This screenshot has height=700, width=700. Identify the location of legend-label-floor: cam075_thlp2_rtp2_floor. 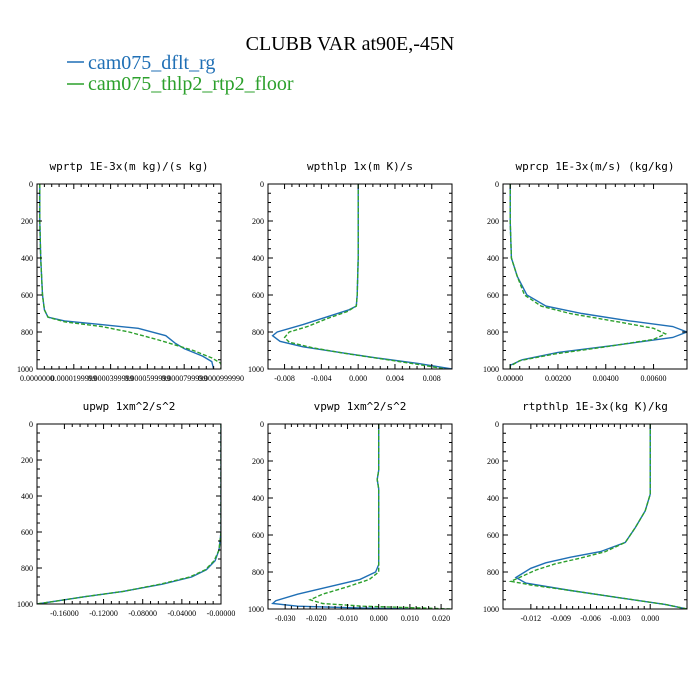
(191, 84).